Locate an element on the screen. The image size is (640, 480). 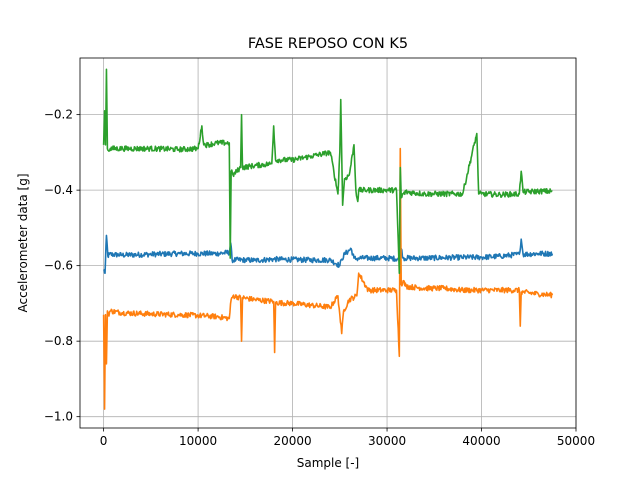
y-tick-label: −0.8 is located at coordinates (58, 341).